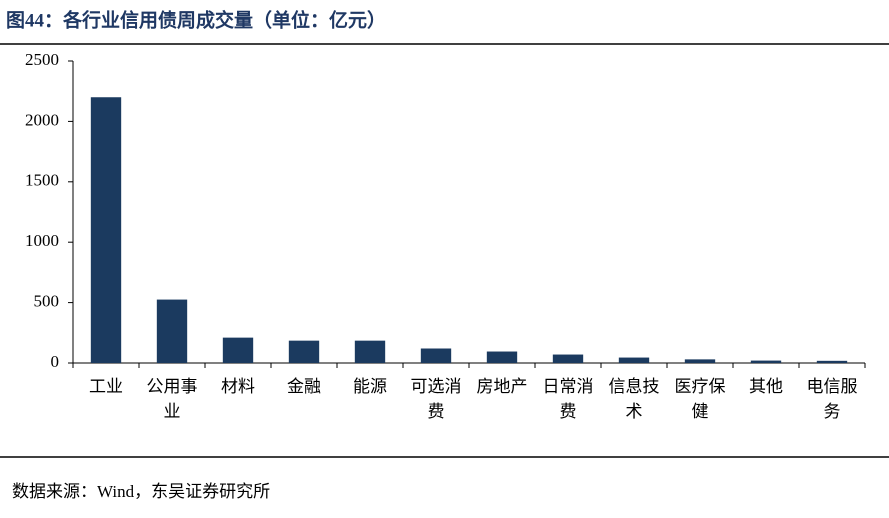 The image size is (889, 518). I want to click on x-tick-label: 可选消费, so click(436, 399).